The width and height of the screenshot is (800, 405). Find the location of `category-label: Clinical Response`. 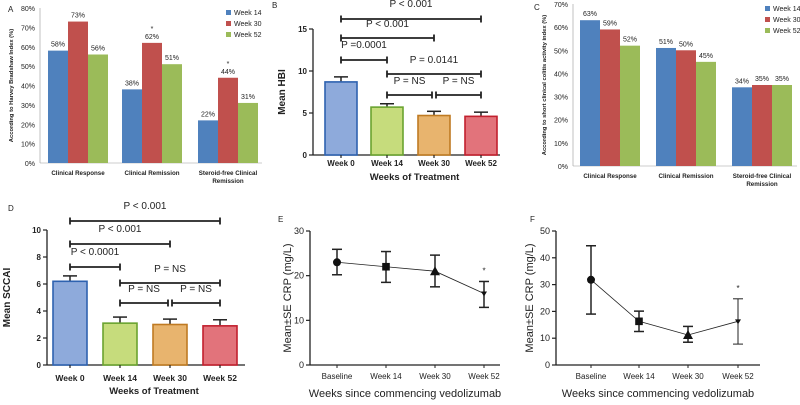

category-label: Clinical Response is located at coordinates (78, 173).